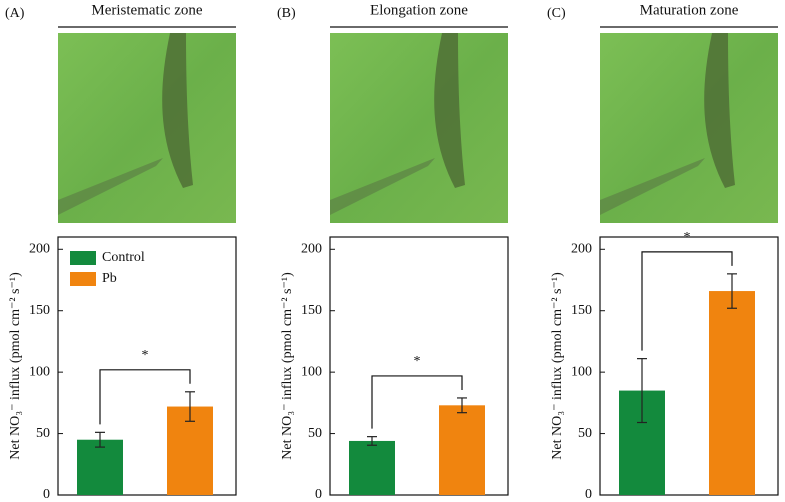  I want to click on panel-label: (C), so click(556, 13).